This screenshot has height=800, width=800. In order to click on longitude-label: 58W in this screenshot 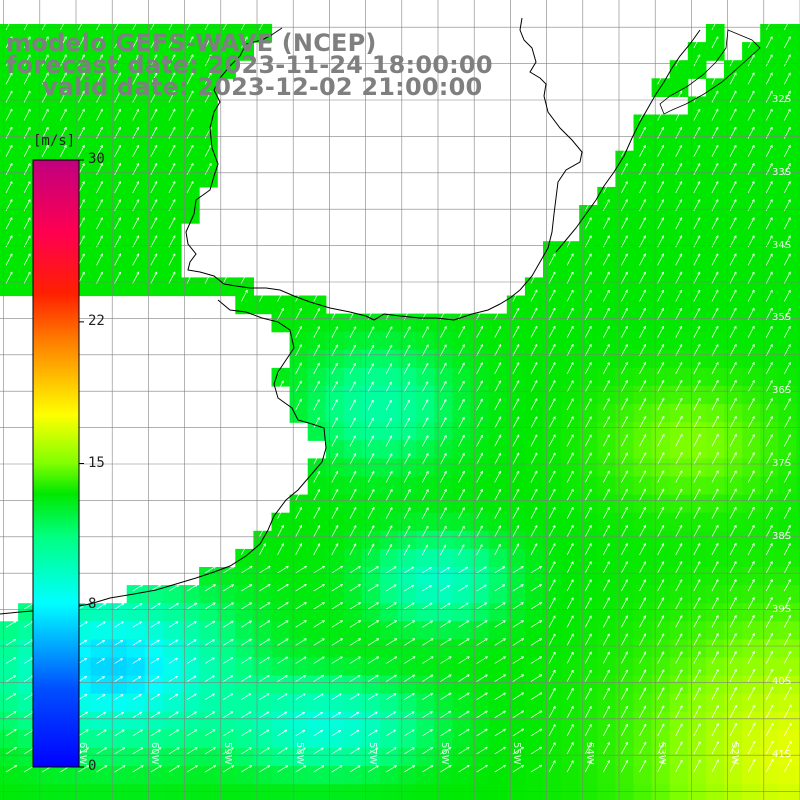, I will do `click(300, 753)`.